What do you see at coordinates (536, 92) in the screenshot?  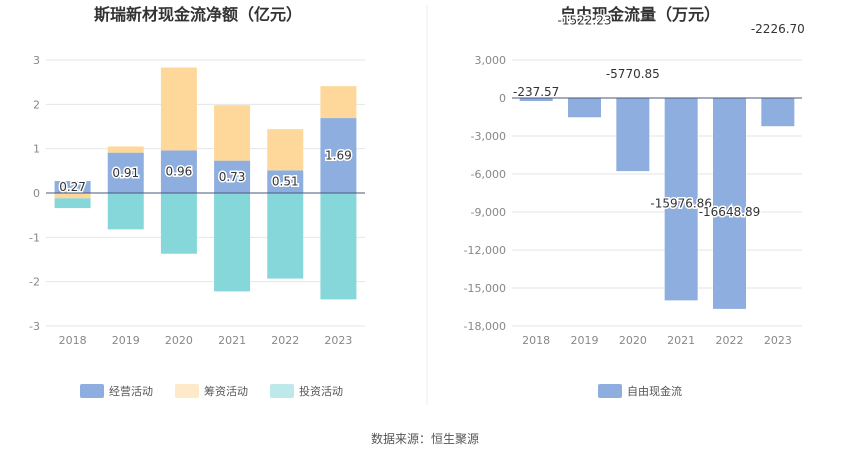 I see `data-label: -237.57` at bounding box center [536, 92].